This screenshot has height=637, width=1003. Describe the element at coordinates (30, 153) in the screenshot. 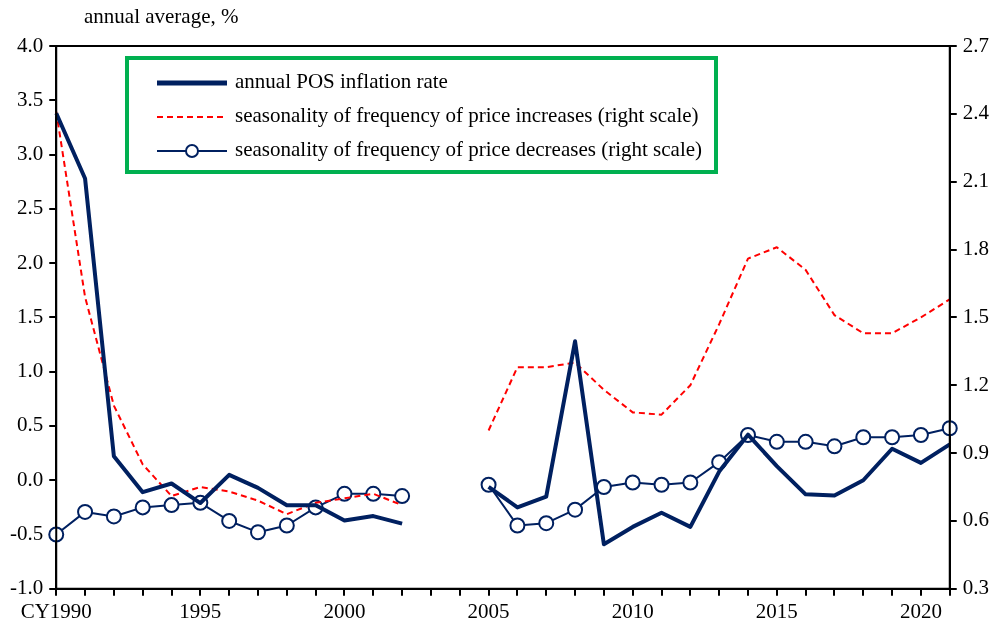

I see `y-tick-label: 3.0` at that location.